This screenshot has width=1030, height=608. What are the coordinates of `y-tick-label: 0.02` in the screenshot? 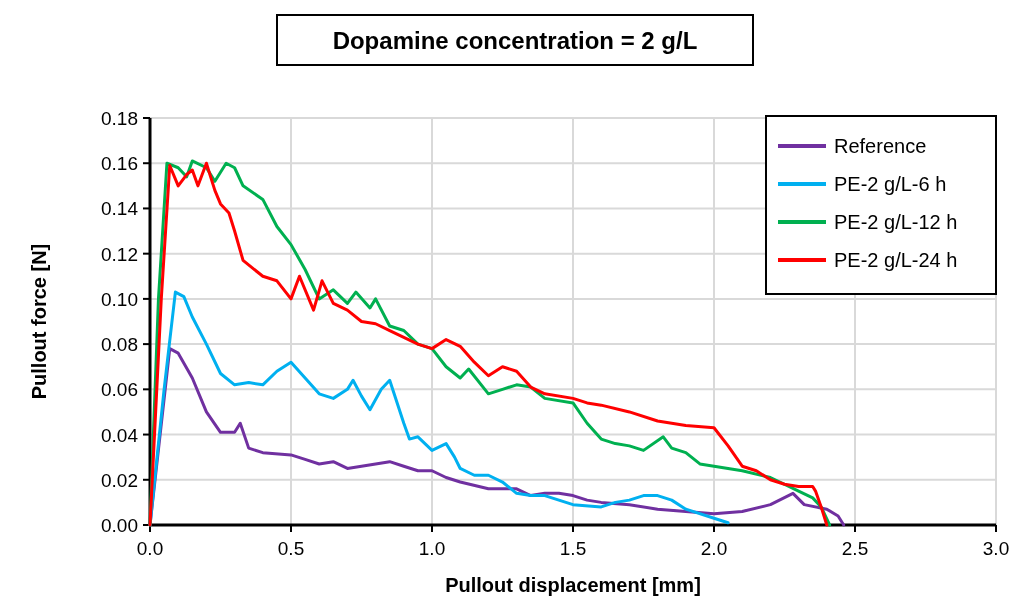 It's located at (119, 480).